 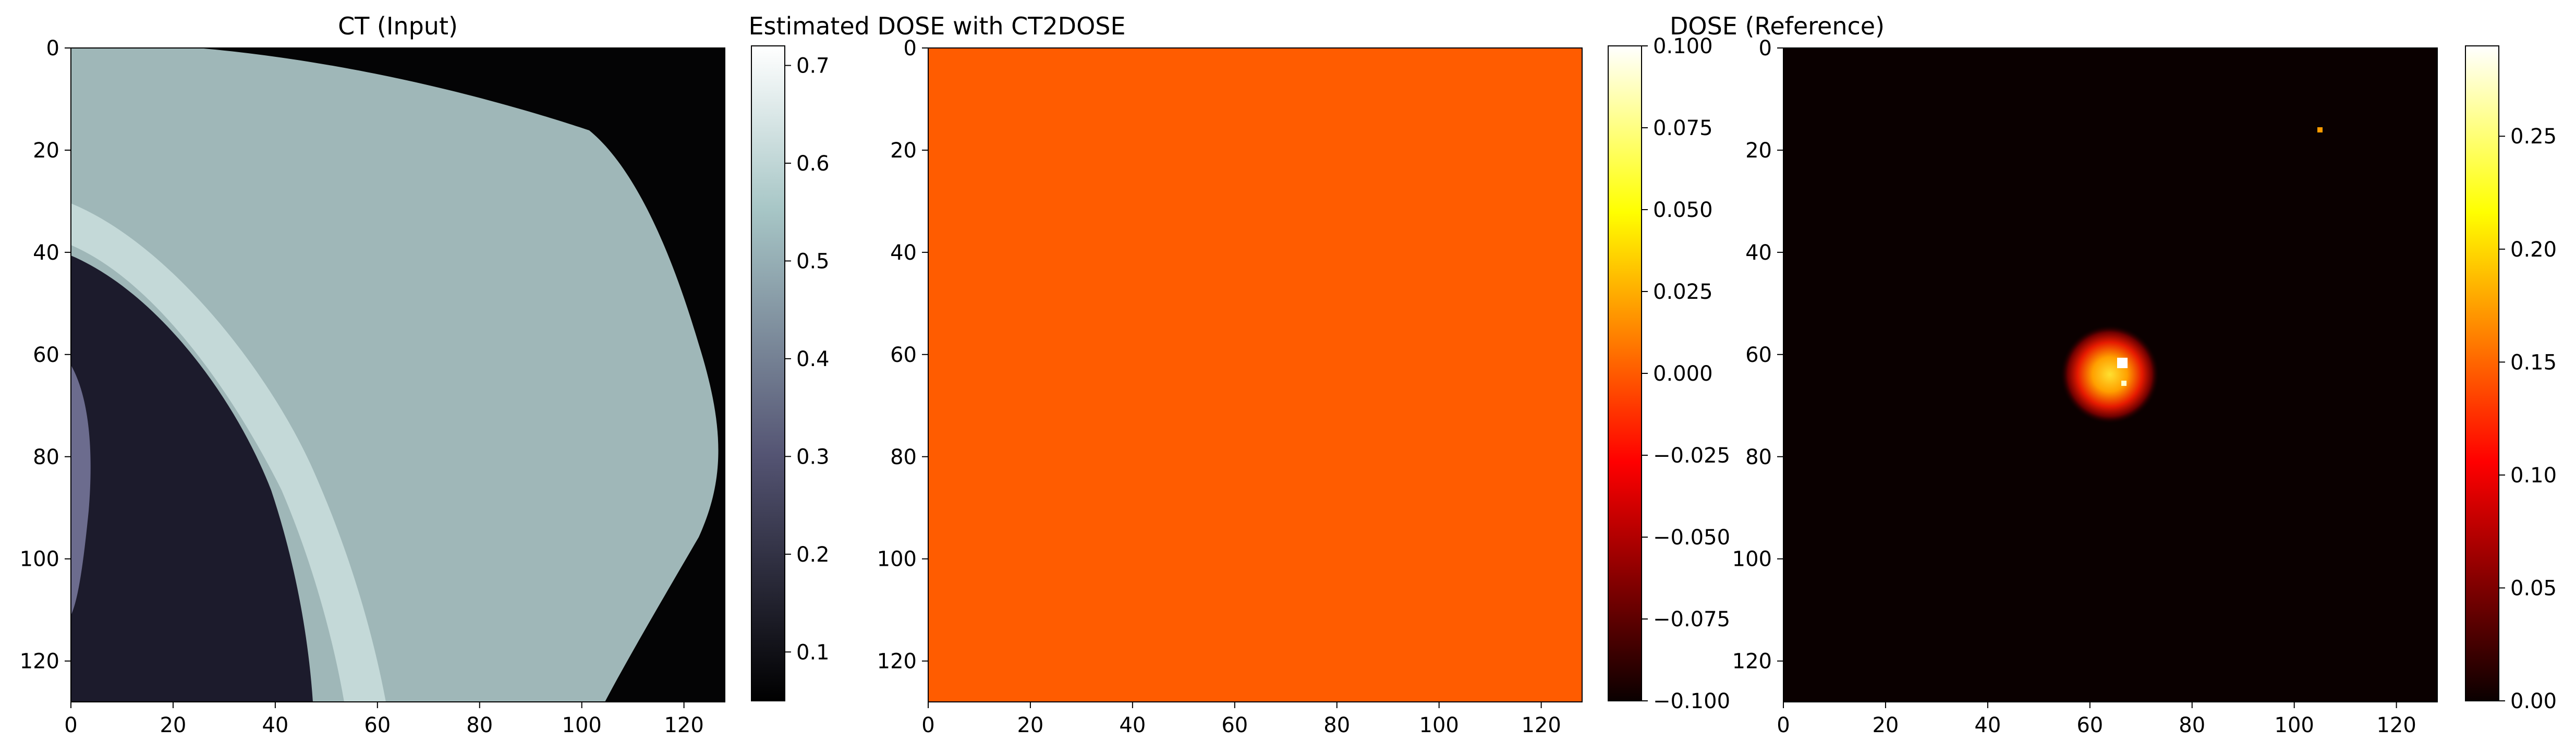 What do you see at coordinates (2533, 250) in the screenshot?
I see `colorbar-tick-label: 0.20` at bounding box center [2533, 250].